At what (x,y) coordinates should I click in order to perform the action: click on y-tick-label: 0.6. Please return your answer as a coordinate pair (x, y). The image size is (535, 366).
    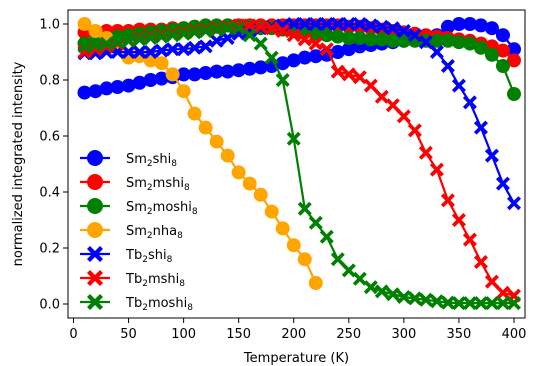
    Looking at the image, I should click on (49, 137).